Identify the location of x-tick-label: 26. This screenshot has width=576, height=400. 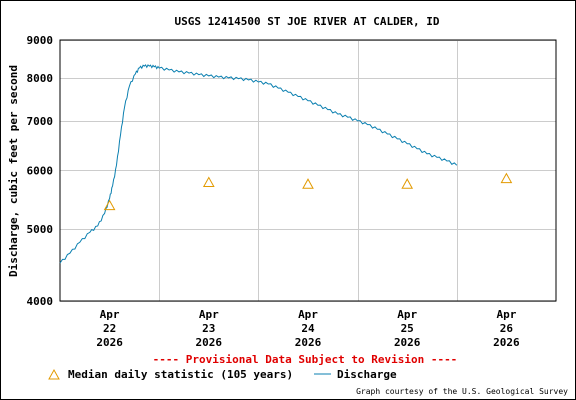
(507, 328).